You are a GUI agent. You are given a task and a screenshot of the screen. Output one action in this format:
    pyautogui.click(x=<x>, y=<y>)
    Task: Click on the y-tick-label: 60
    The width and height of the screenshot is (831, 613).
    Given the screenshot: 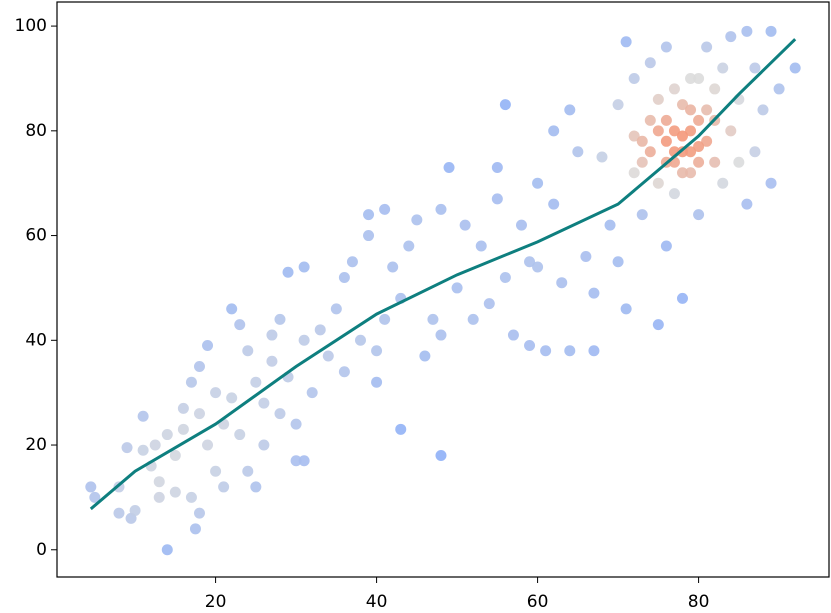 What is the action you would take?
    pyautogui.click(x=36, y=236)
    